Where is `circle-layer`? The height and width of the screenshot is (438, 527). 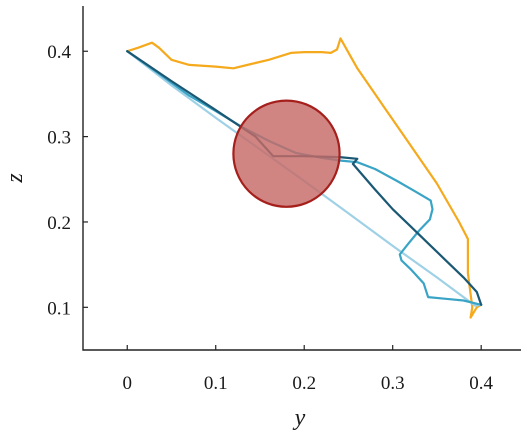
circle-layer is located at coordinates (286, 153).